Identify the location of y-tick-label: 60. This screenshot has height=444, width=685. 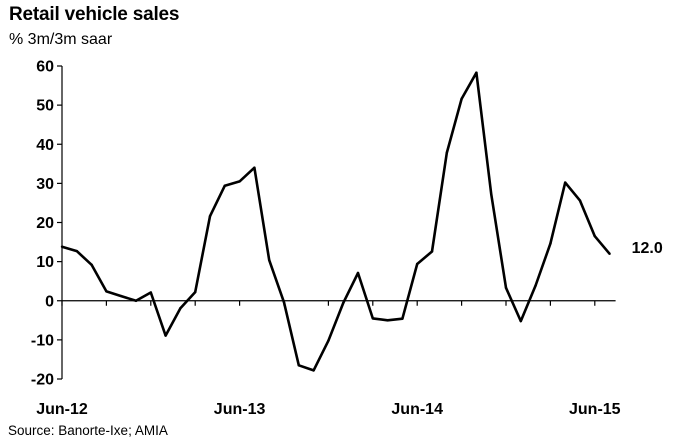
(45, 67).